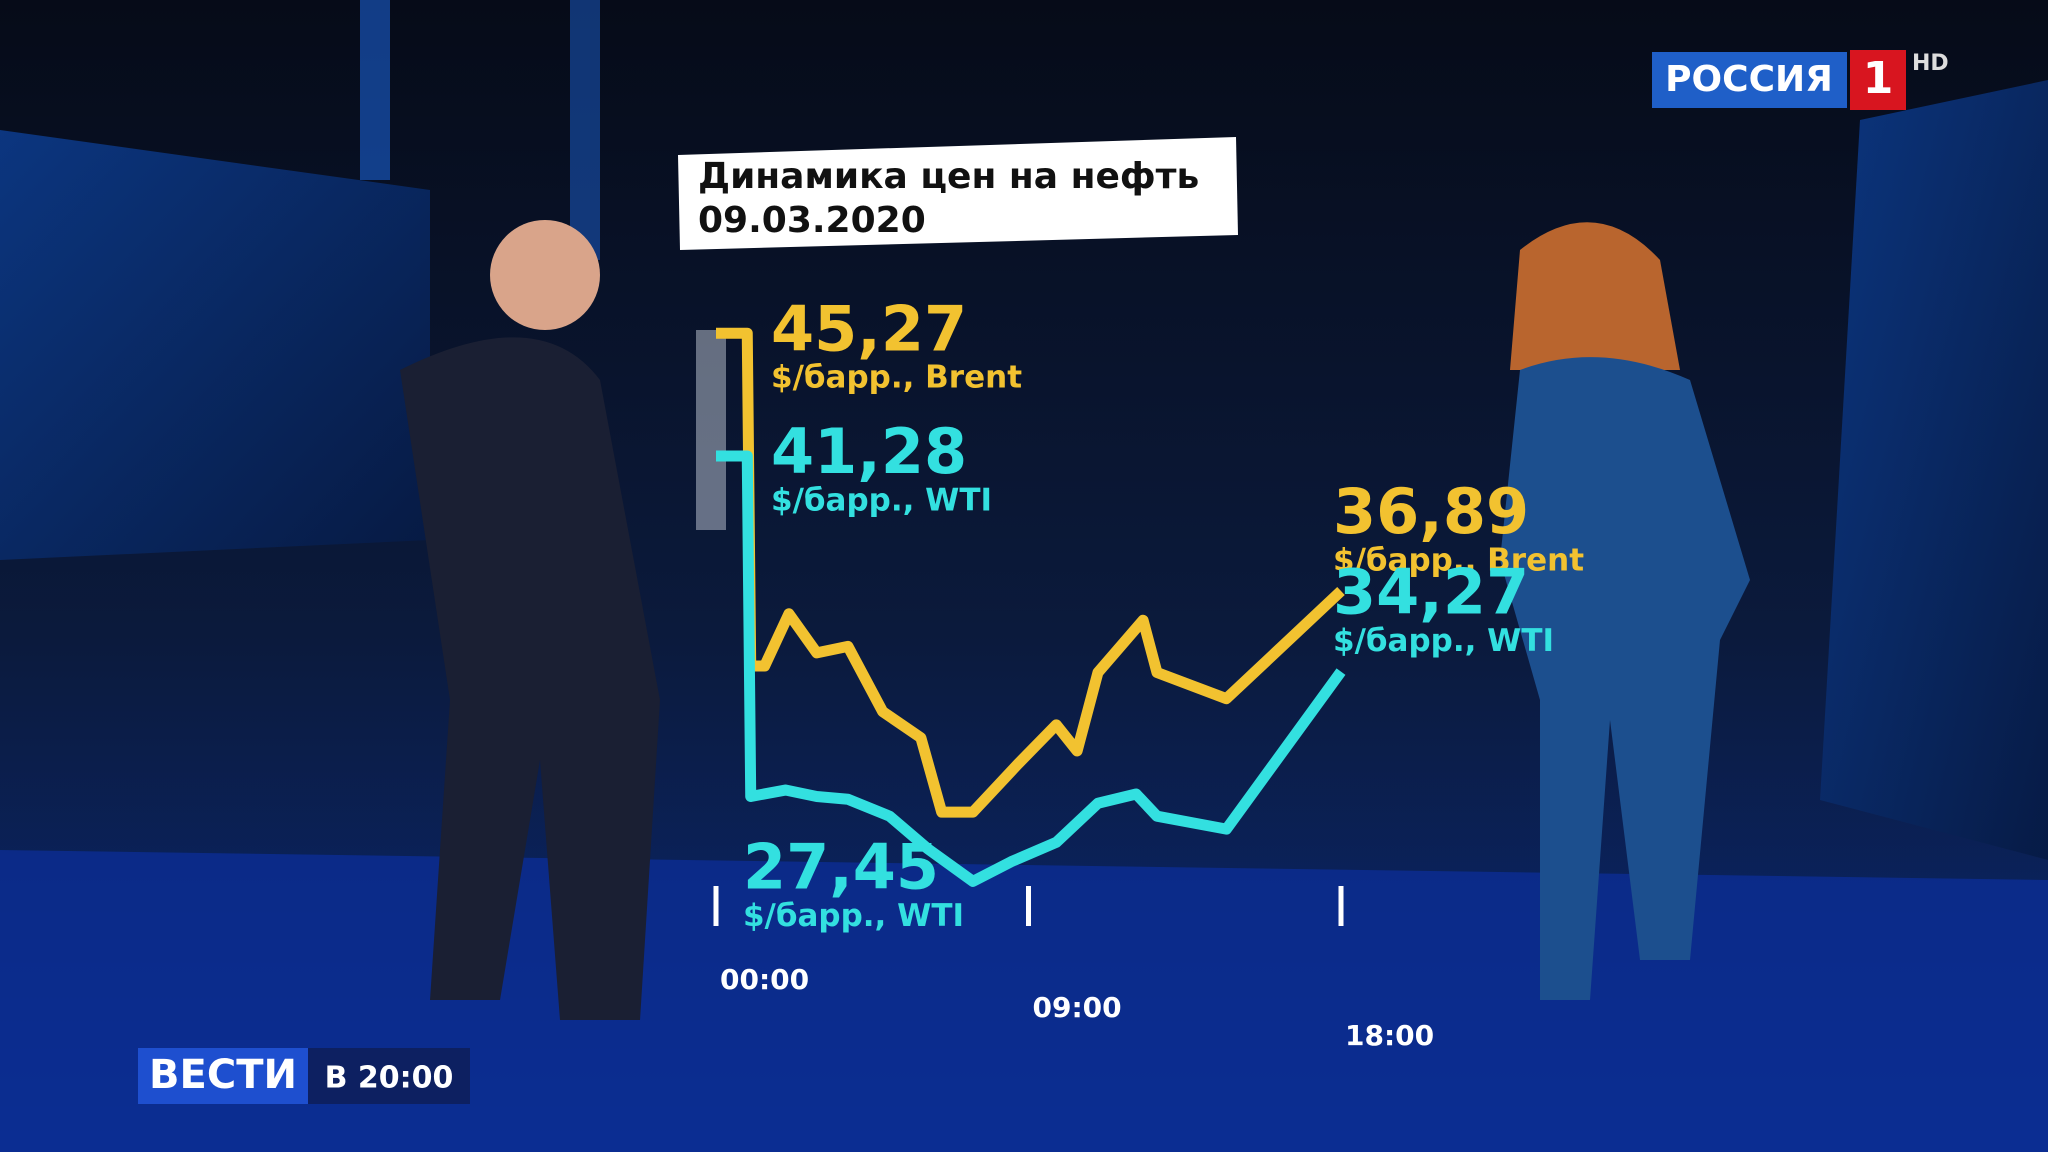 The image size is (2048, 1152). I want to click on channel-number-badge, so click(1878, 80).